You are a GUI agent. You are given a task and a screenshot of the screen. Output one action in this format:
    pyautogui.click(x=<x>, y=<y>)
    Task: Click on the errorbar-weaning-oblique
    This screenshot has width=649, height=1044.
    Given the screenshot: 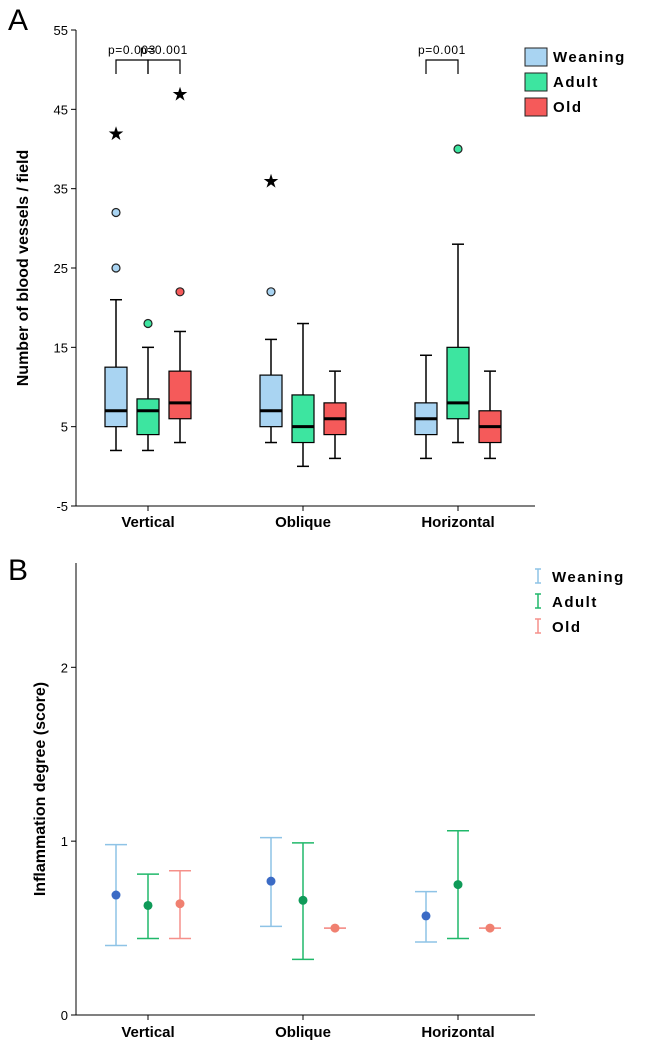 What is the action you would take?
    pyautogui.click(x=271, y=882)
    